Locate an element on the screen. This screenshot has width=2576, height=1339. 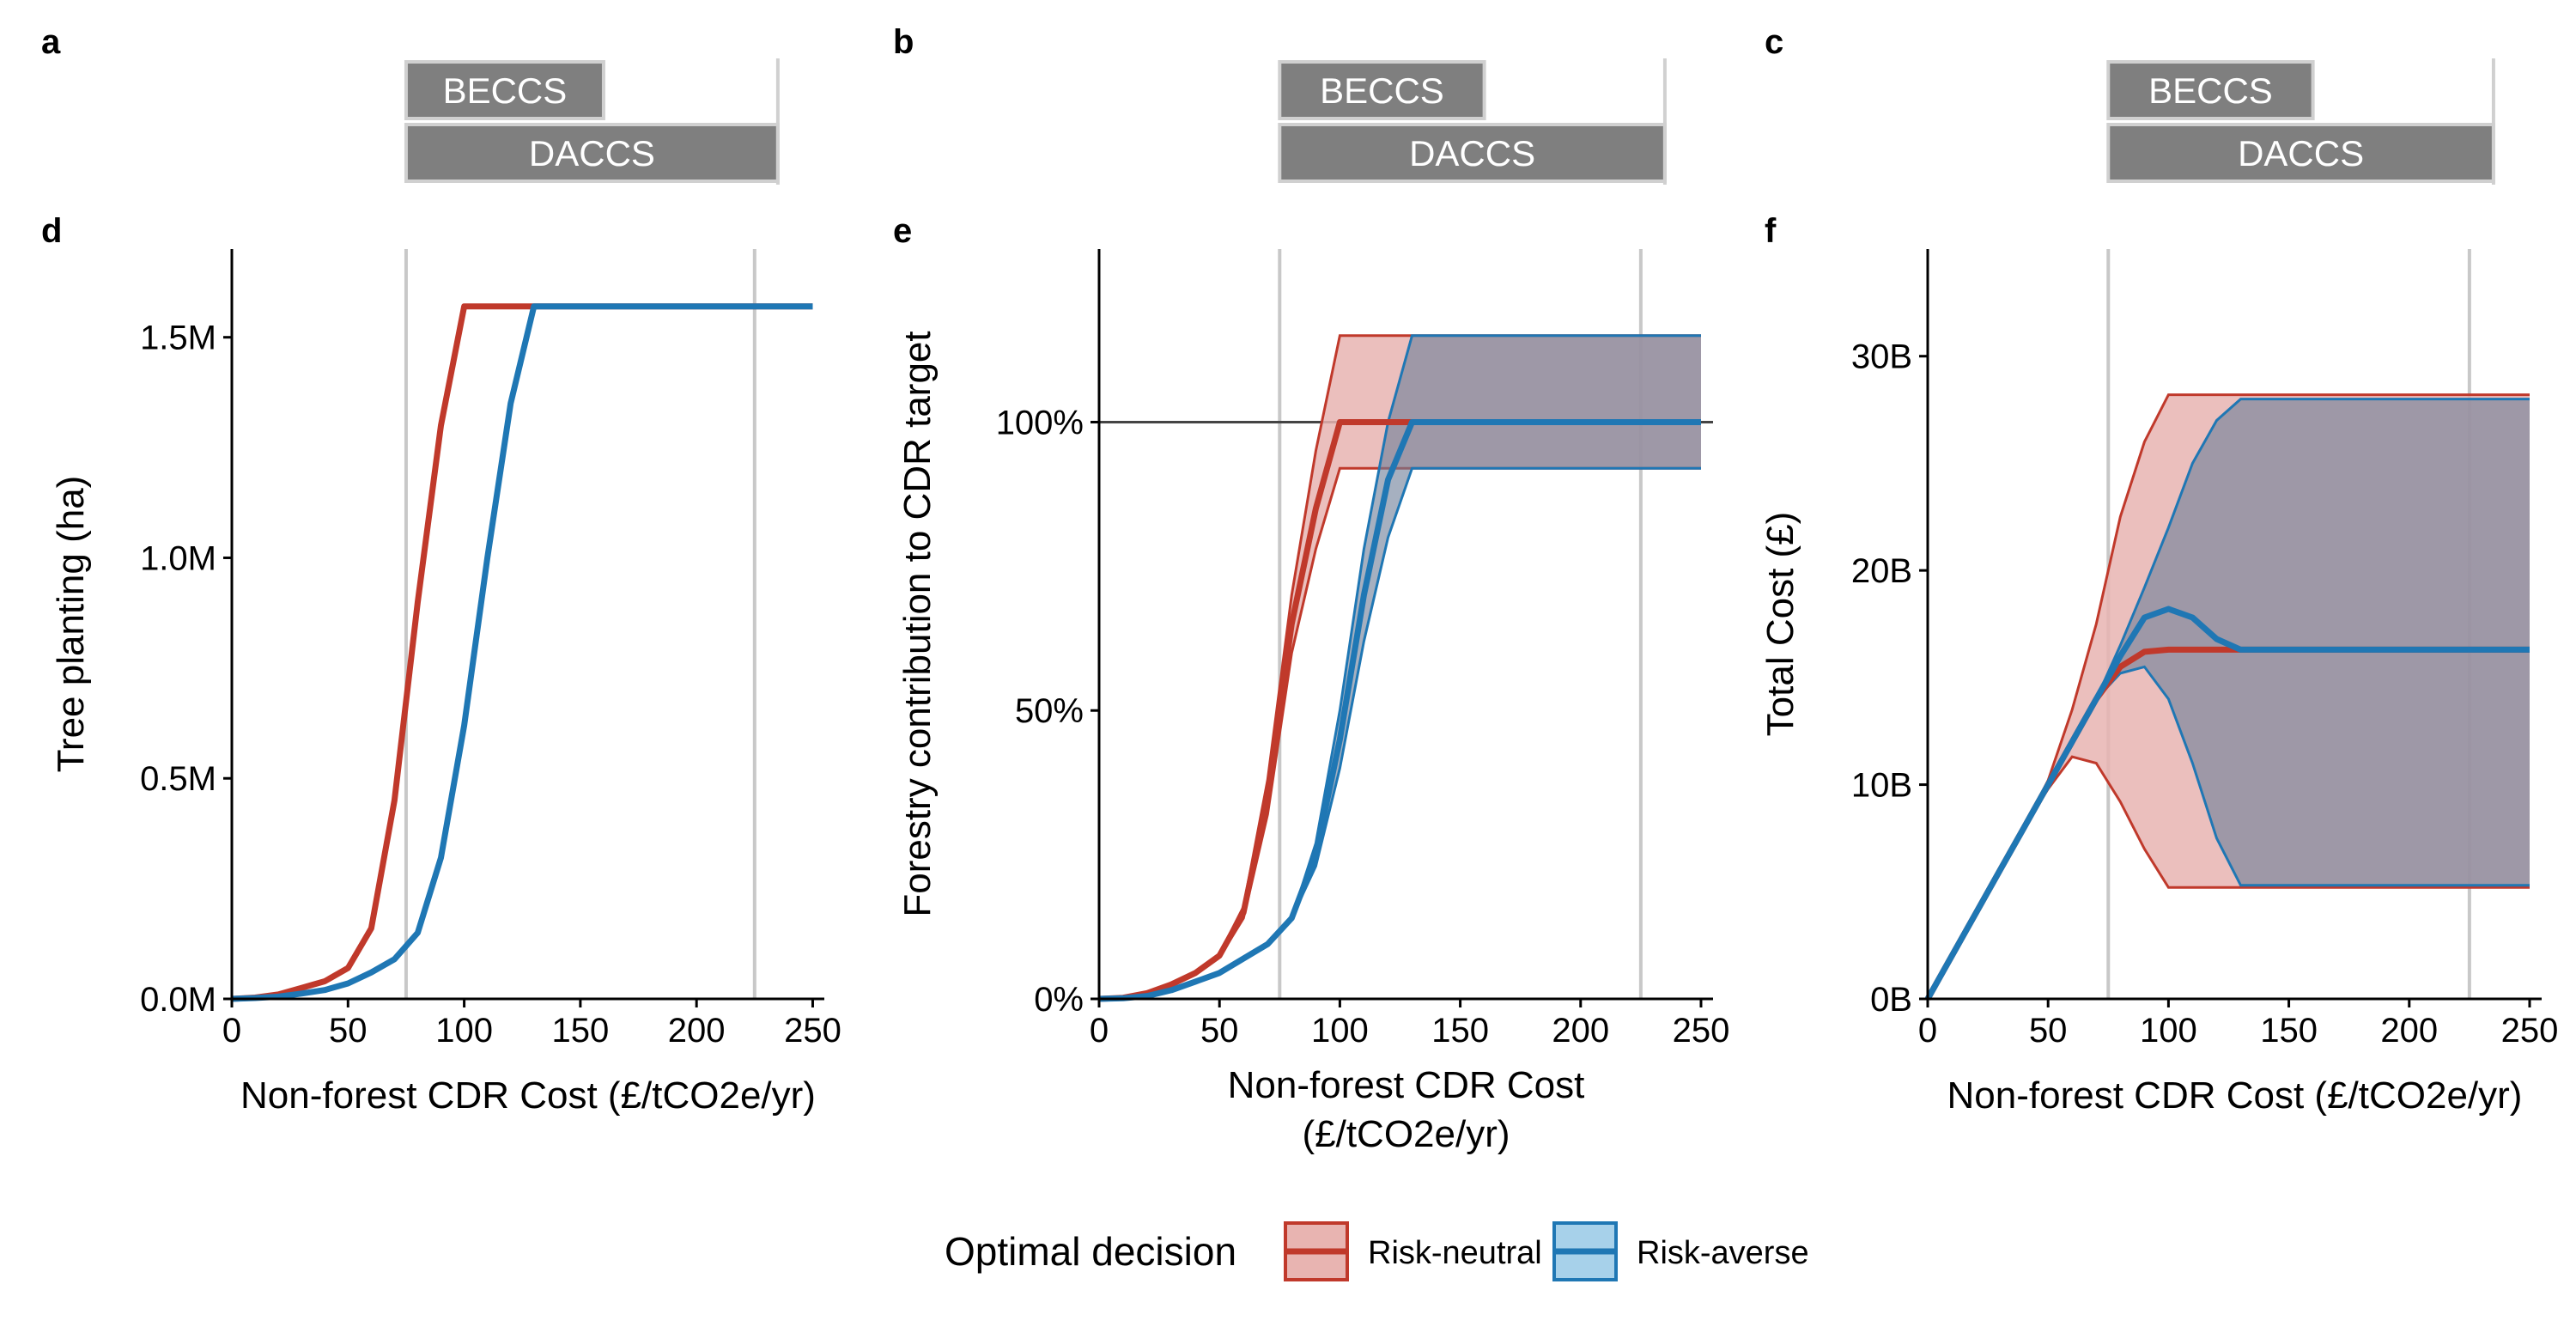
x-axis-title: Non-forest CDR Cost is located at coordinates (1407, 1085).